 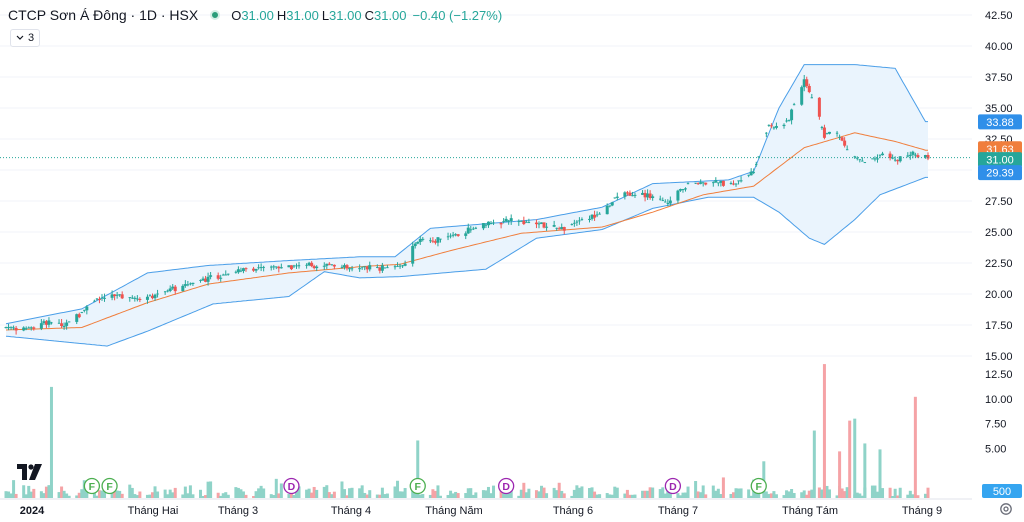 I want to click on event-marker-d, so click(x=673, y=486).